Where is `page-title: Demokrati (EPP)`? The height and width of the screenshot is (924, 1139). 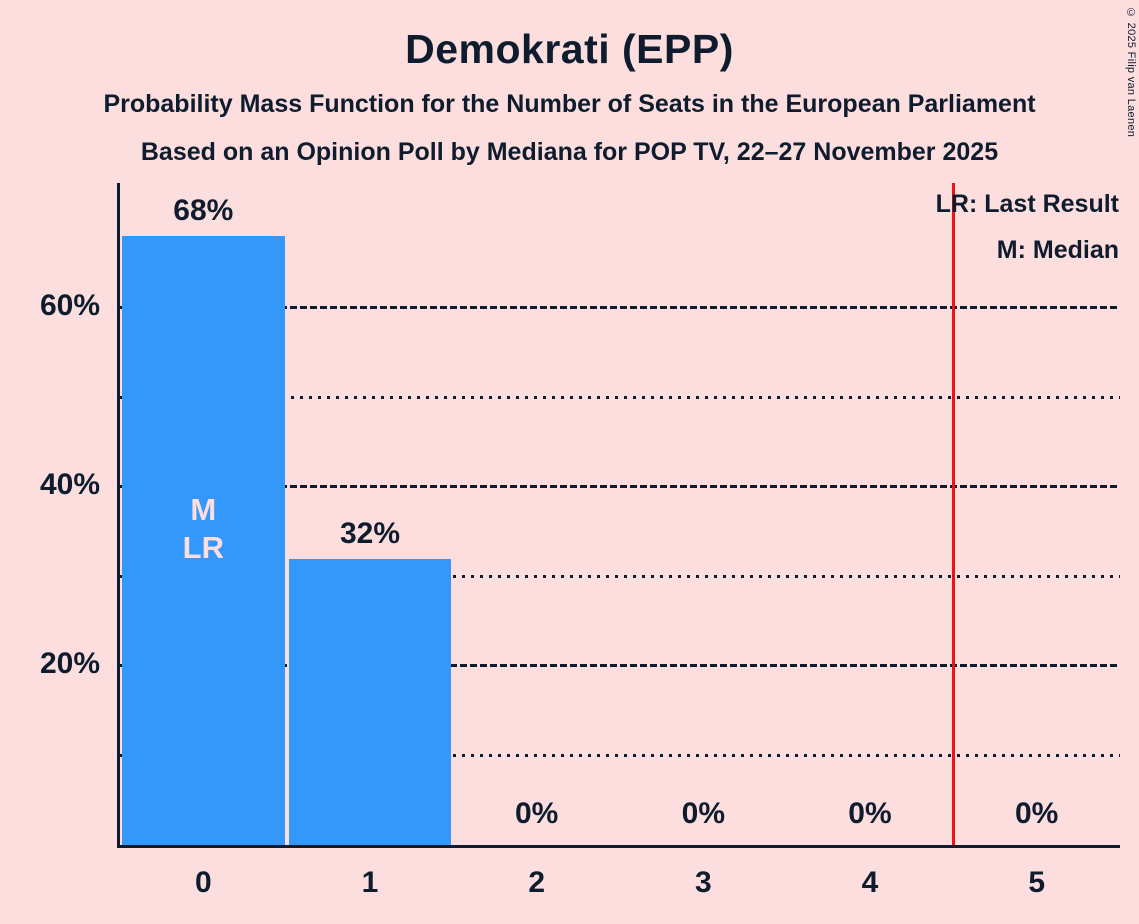 page-title: Demokrati (EPP) is located at coordinates (569, 49).